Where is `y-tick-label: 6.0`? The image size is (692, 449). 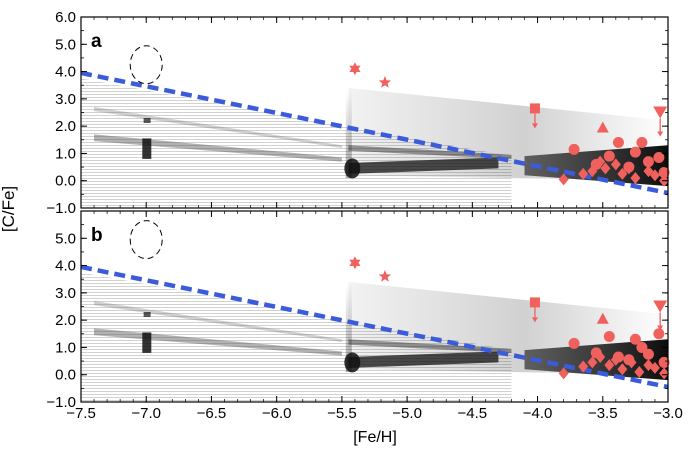
y-tick-label: 6.0 is located at coordinates (65, 17).